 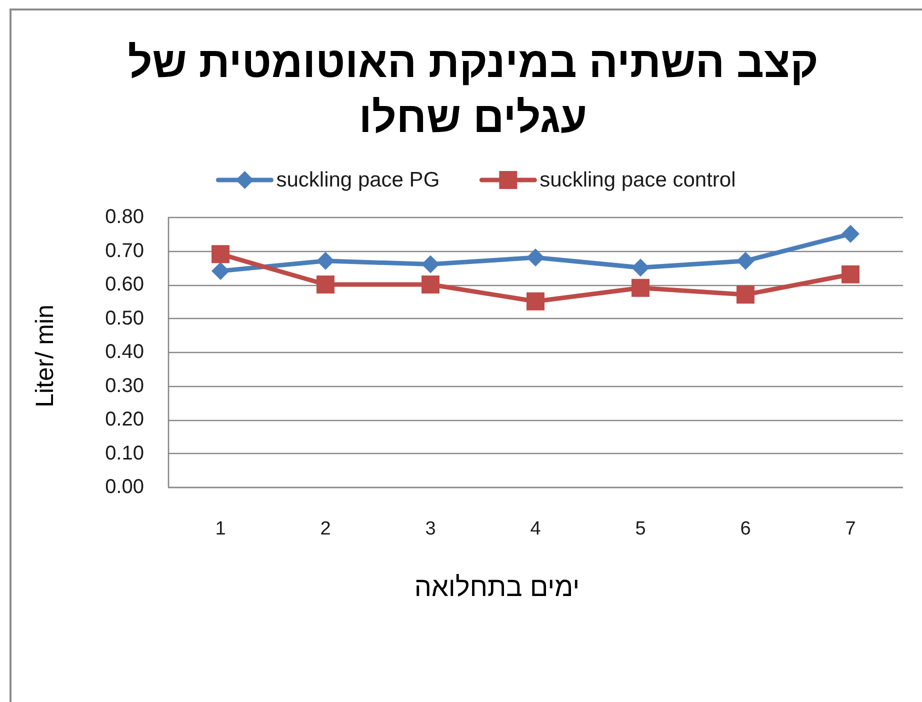 I want to click on x-tick-label: 4, so click(x=536, y=529).